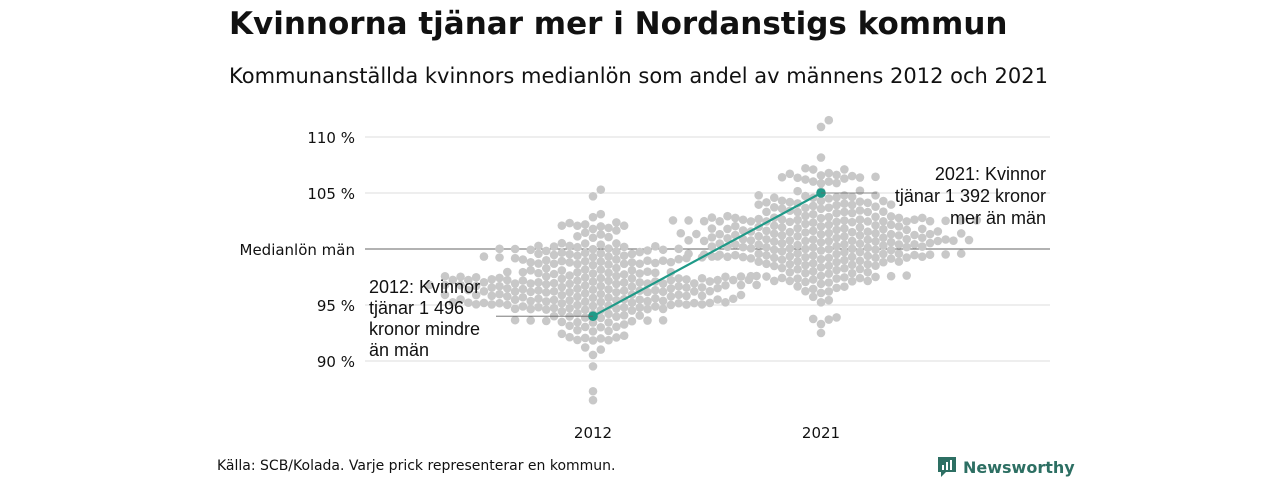 Image resolution: width=1280 pixels, height=480 pixels. What do you see at coordinates (336, 362) in the screenshot?
I see `y-tick-label: 90 %` at bounding box center [336, 362].